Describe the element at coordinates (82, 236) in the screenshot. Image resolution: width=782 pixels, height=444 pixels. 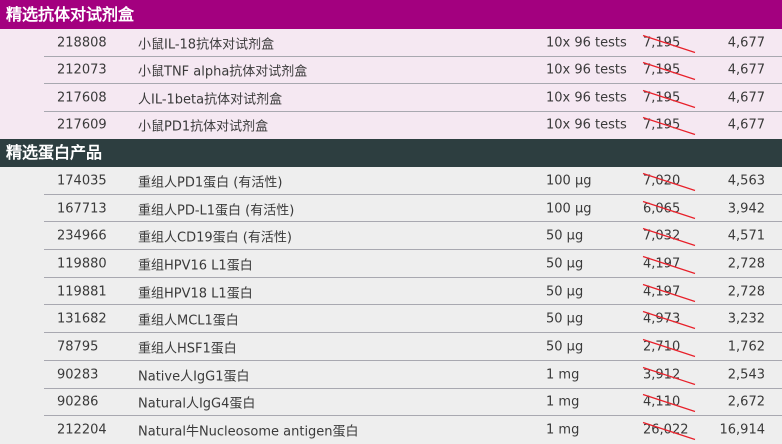
I see `product-code: 234966` at that location.